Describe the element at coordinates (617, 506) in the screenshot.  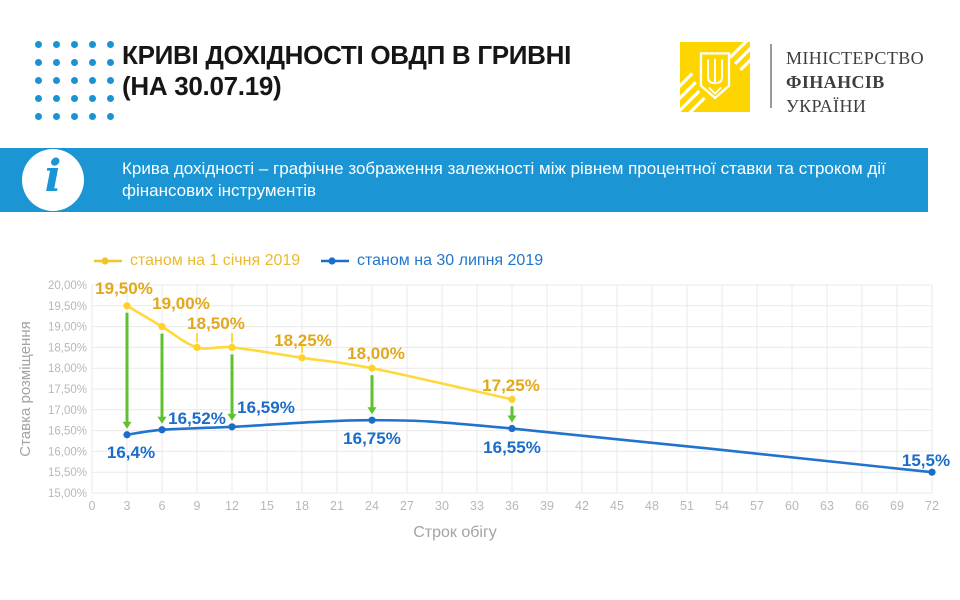
I see `svg-text: 45` at that location.